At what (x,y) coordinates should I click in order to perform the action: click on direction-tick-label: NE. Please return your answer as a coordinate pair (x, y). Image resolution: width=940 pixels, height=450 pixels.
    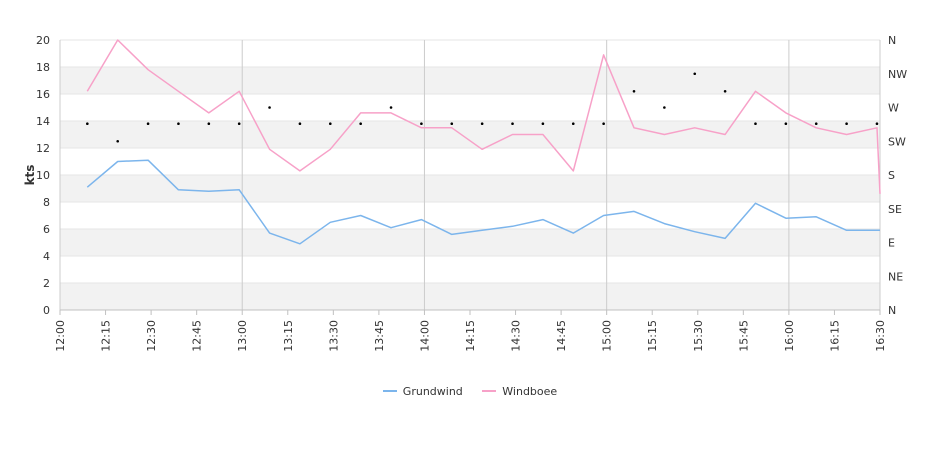
    Looking at the image, I should click on (895, 276).